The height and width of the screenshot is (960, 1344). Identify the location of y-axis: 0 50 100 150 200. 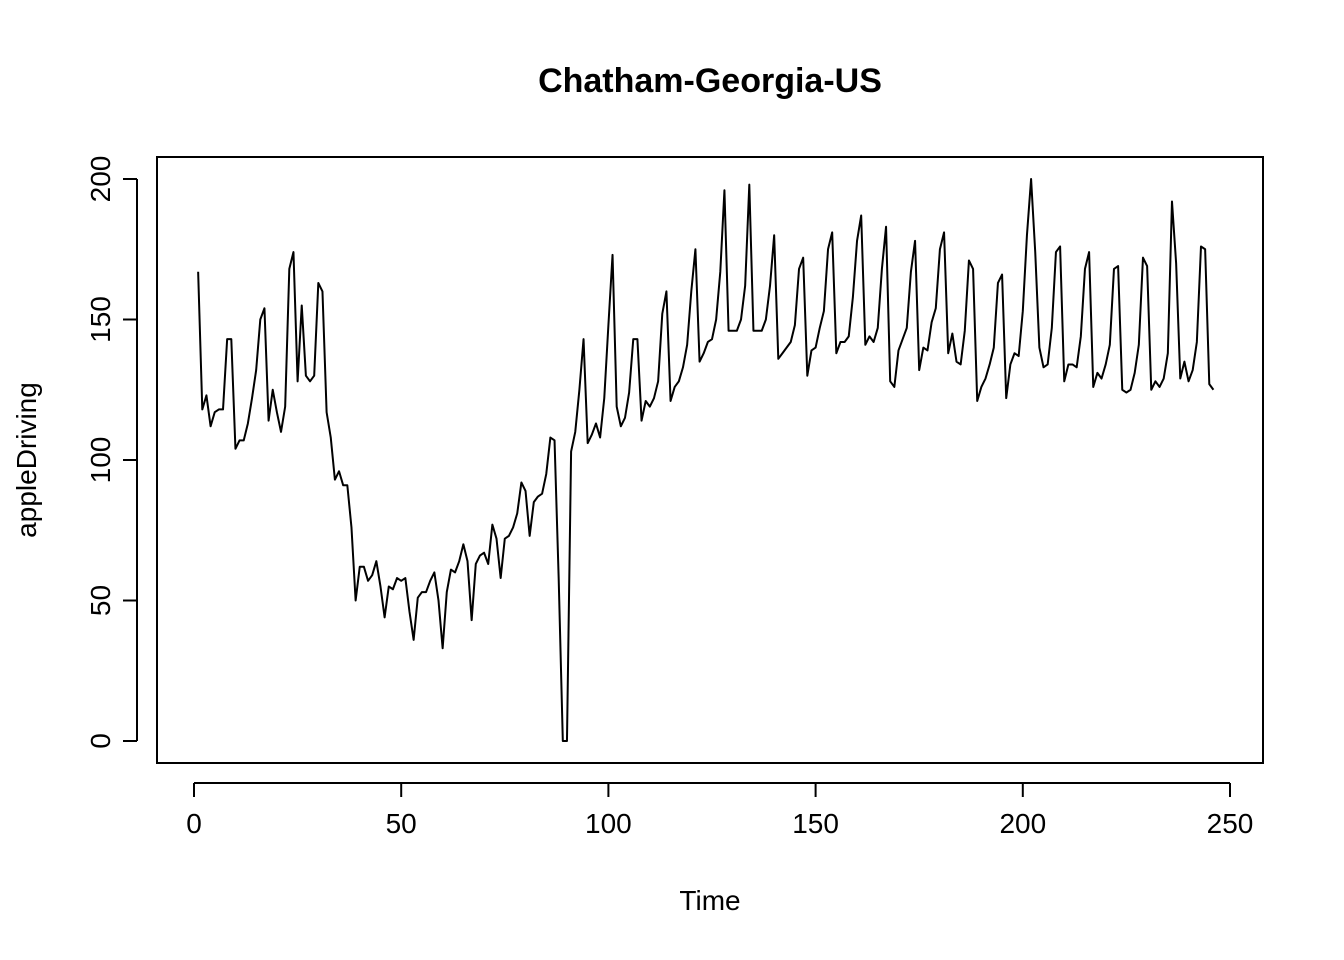
(111, 452).